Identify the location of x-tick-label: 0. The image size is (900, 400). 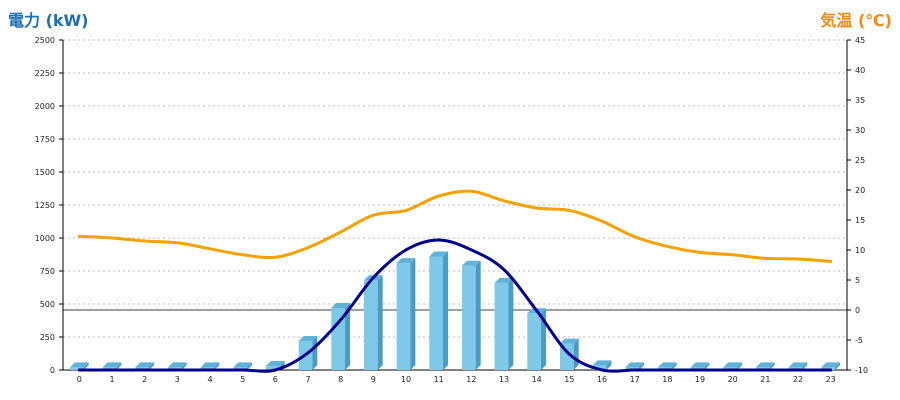
(79, 379).